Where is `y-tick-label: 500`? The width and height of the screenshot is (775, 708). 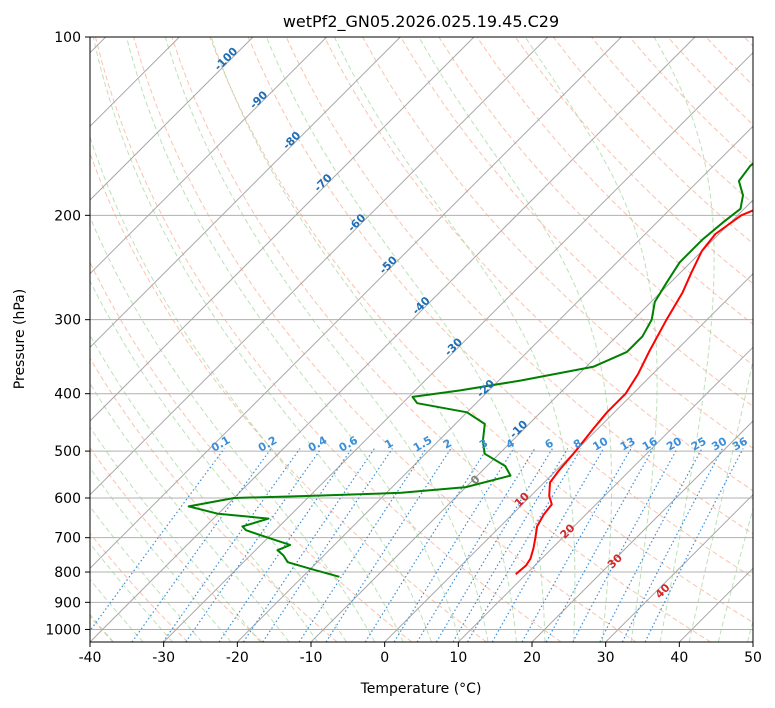 y-tick-label: 500 is located at coordinates (67, 452).